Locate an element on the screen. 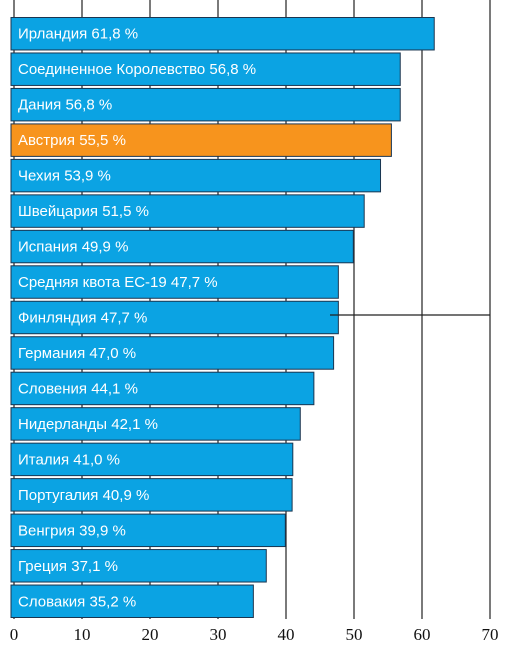 Image resolution: width=505 pixels, height=647 pixels. category-label: Ирландия is located at coordinates (52, 34).